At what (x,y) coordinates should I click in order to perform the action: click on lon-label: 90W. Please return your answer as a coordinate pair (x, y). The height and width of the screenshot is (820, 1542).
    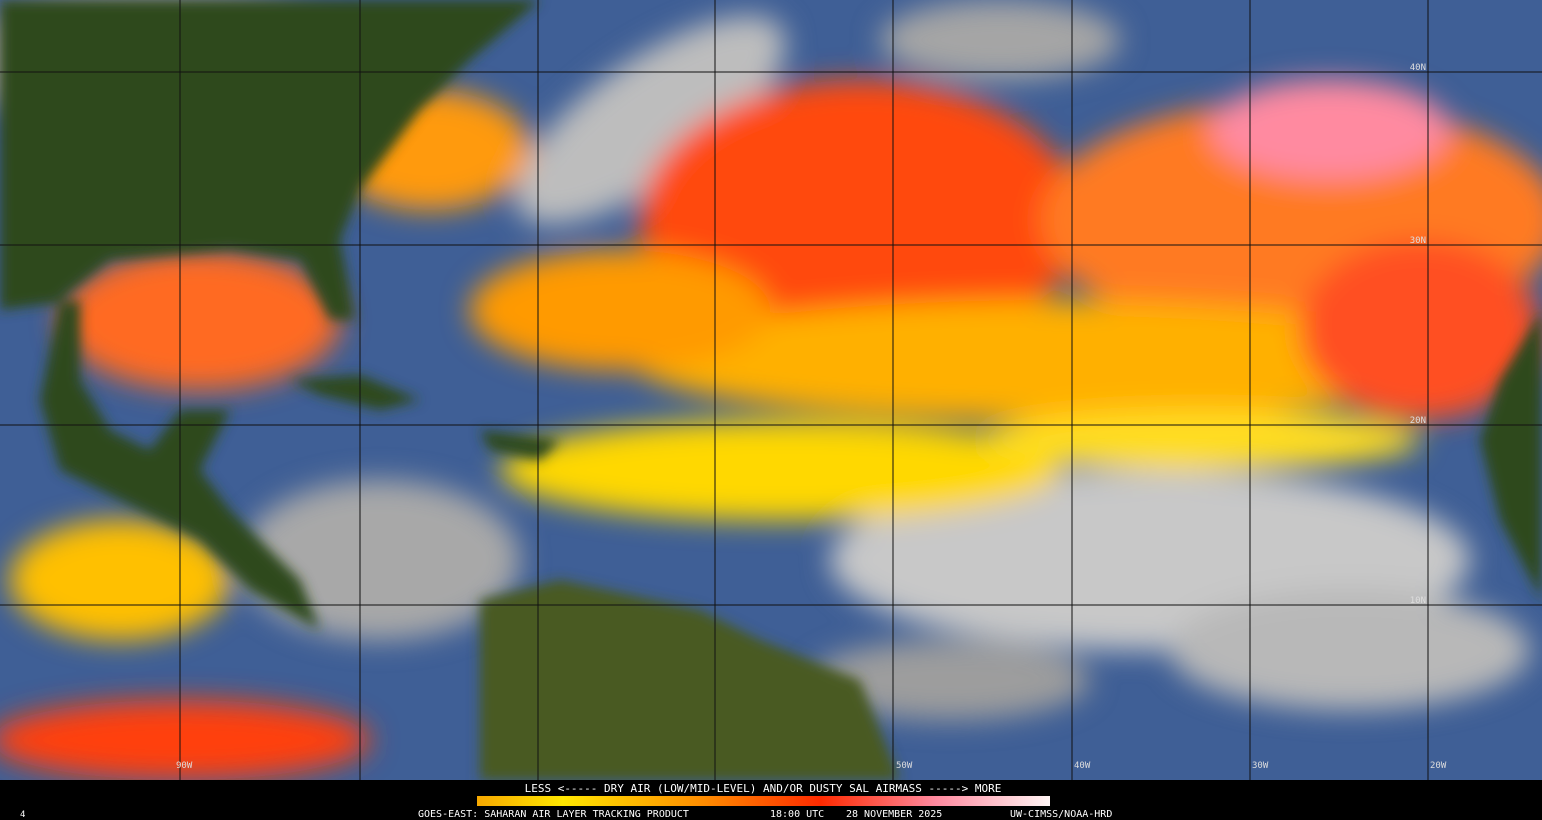
    Looking at the image, I should click on (184, 766).